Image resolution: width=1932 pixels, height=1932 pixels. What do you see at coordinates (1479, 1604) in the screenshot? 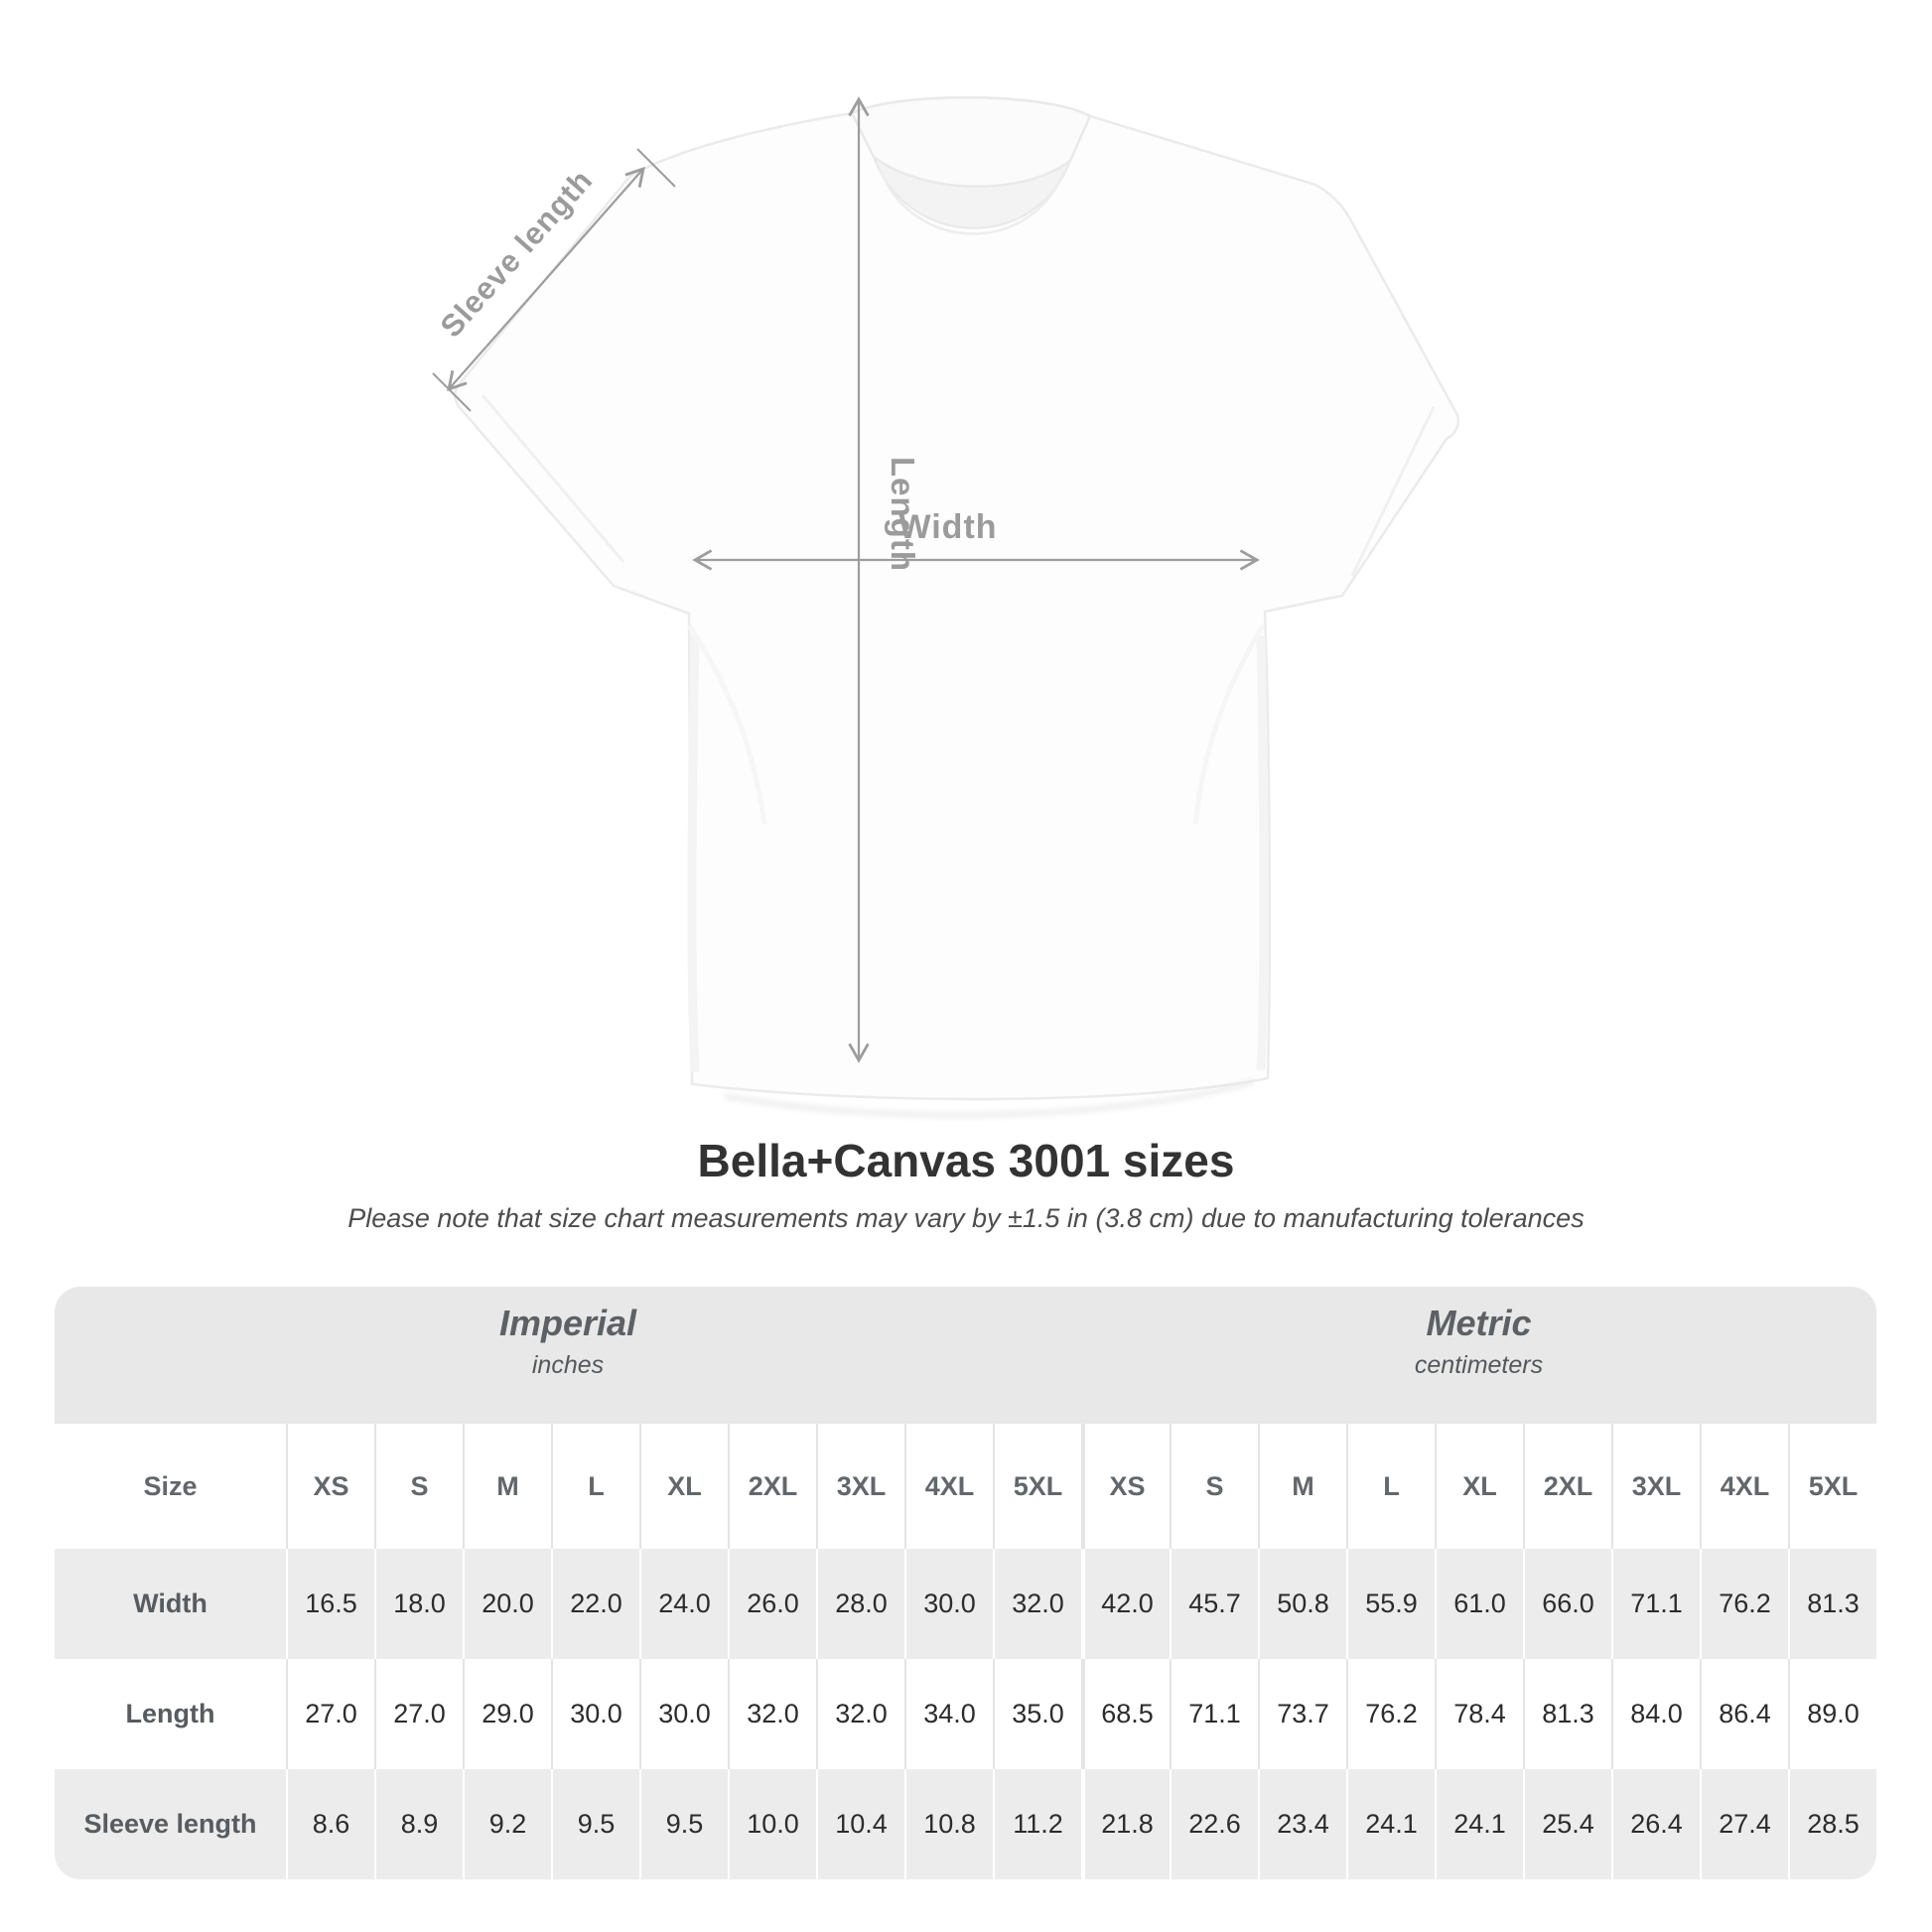
I see `value-cell: 61.0` at bounding box center [1479, 1604].